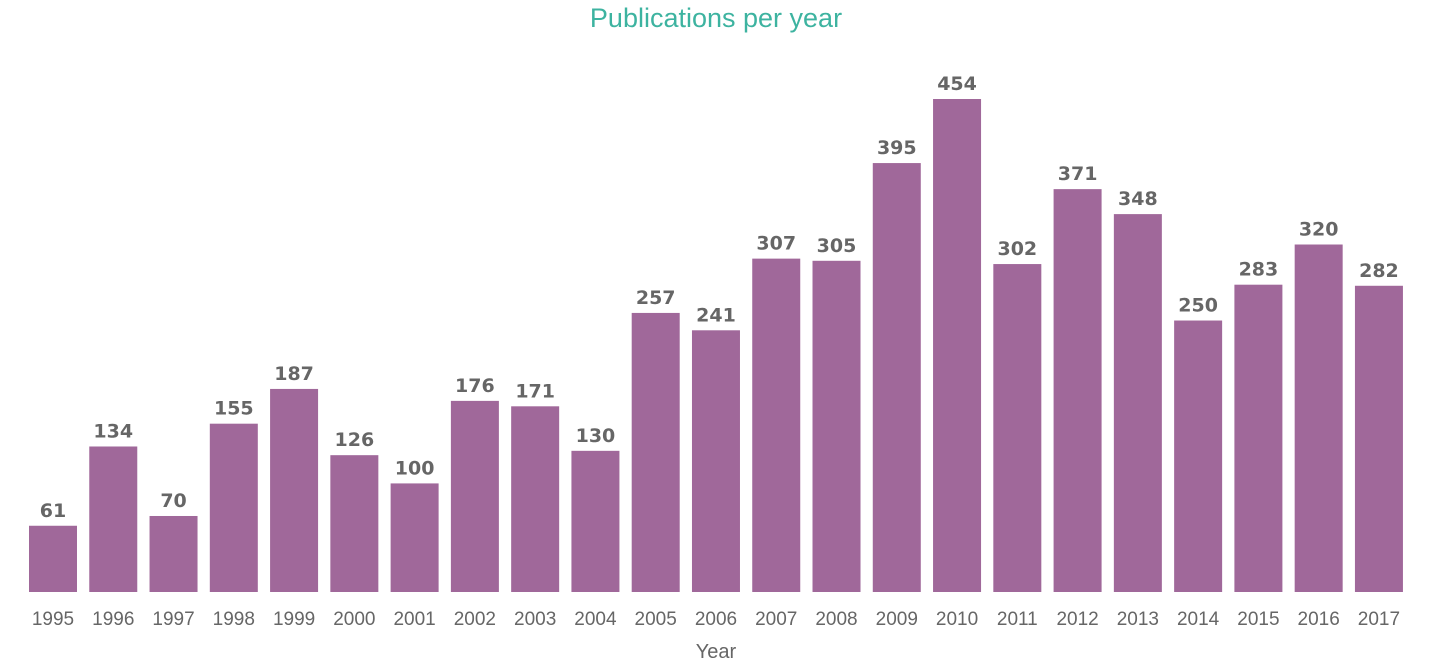 Image resolution: width=1431 pixels, height=671 pixels. Describe the element at coordinates (1378, 438) in the screenshot. I see `bar-2017` at that location.